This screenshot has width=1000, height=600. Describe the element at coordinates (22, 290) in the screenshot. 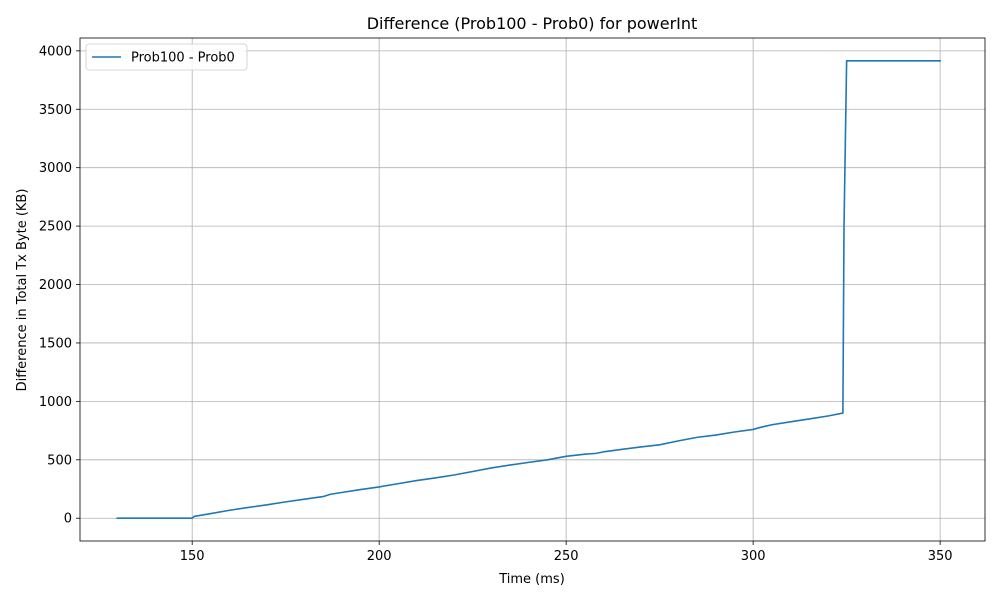

I see `y-axis-label: Difference in Total Tx Byte (KB)` at that location.